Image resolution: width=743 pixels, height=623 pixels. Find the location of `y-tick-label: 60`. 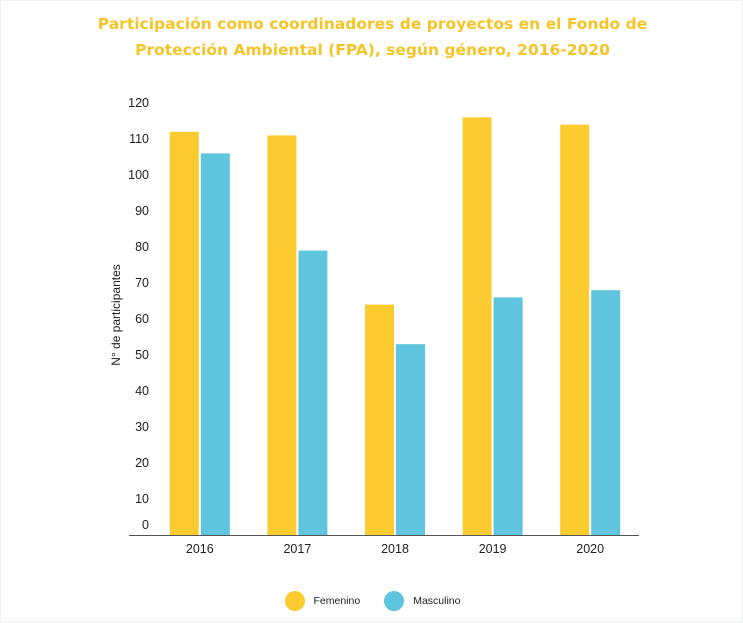

y-tick-label: 60 is located at coordinates (142, 319).